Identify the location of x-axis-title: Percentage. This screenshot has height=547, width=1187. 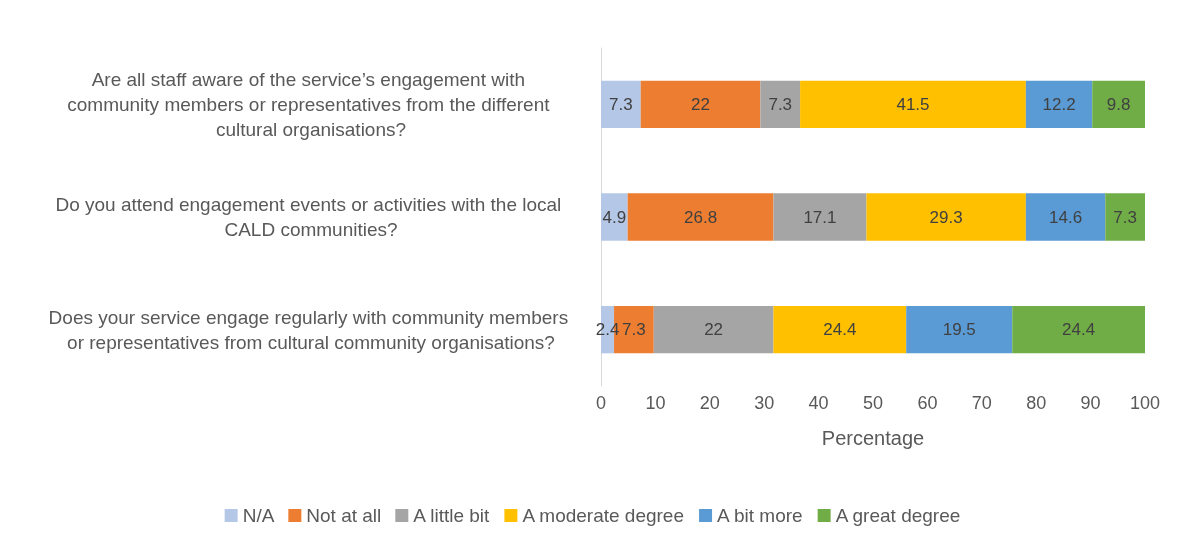
(873, 438).